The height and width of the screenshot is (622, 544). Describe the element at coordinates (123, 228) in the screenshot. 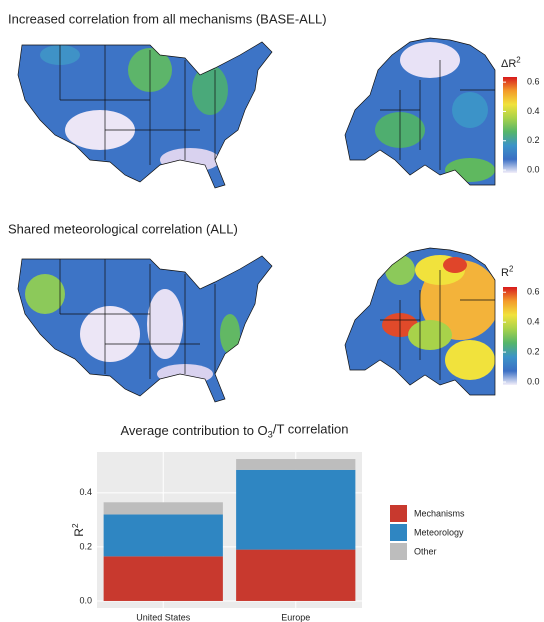

I see `panel-title: Shared meteorological correlation (ALL)` at that location.